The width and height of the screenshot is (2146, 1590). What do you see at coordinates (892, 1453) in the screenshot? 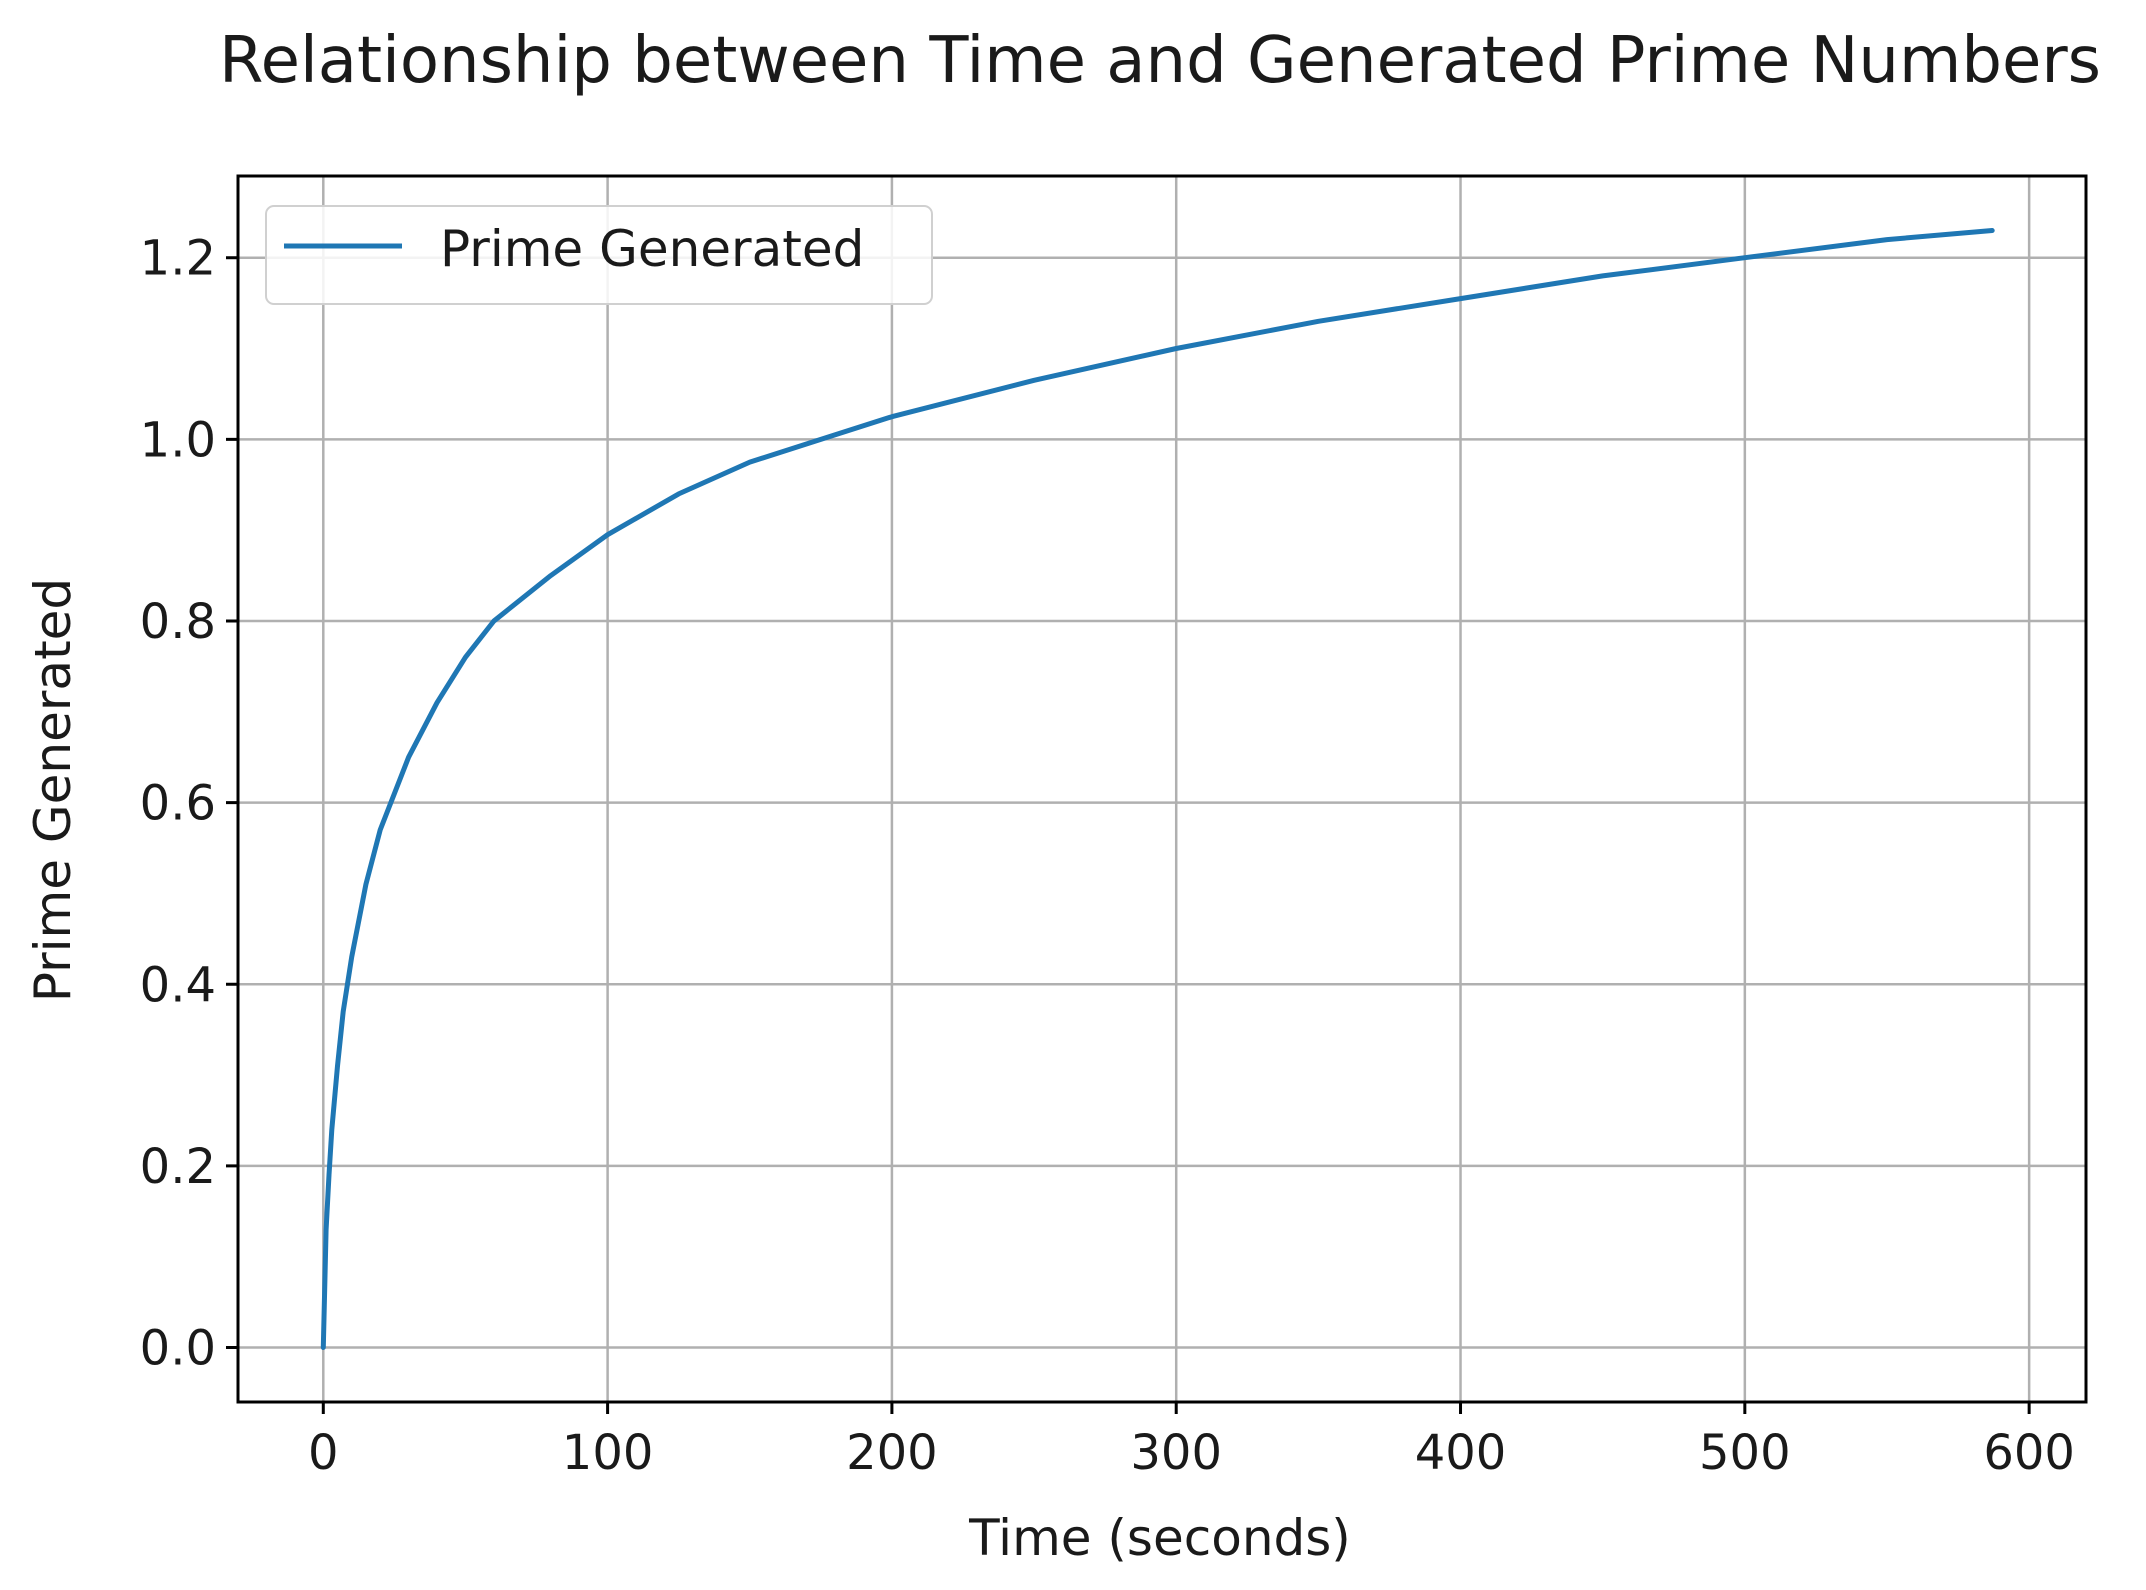
I see `x-tick-label: 200` at bounding box center [892, 1453].